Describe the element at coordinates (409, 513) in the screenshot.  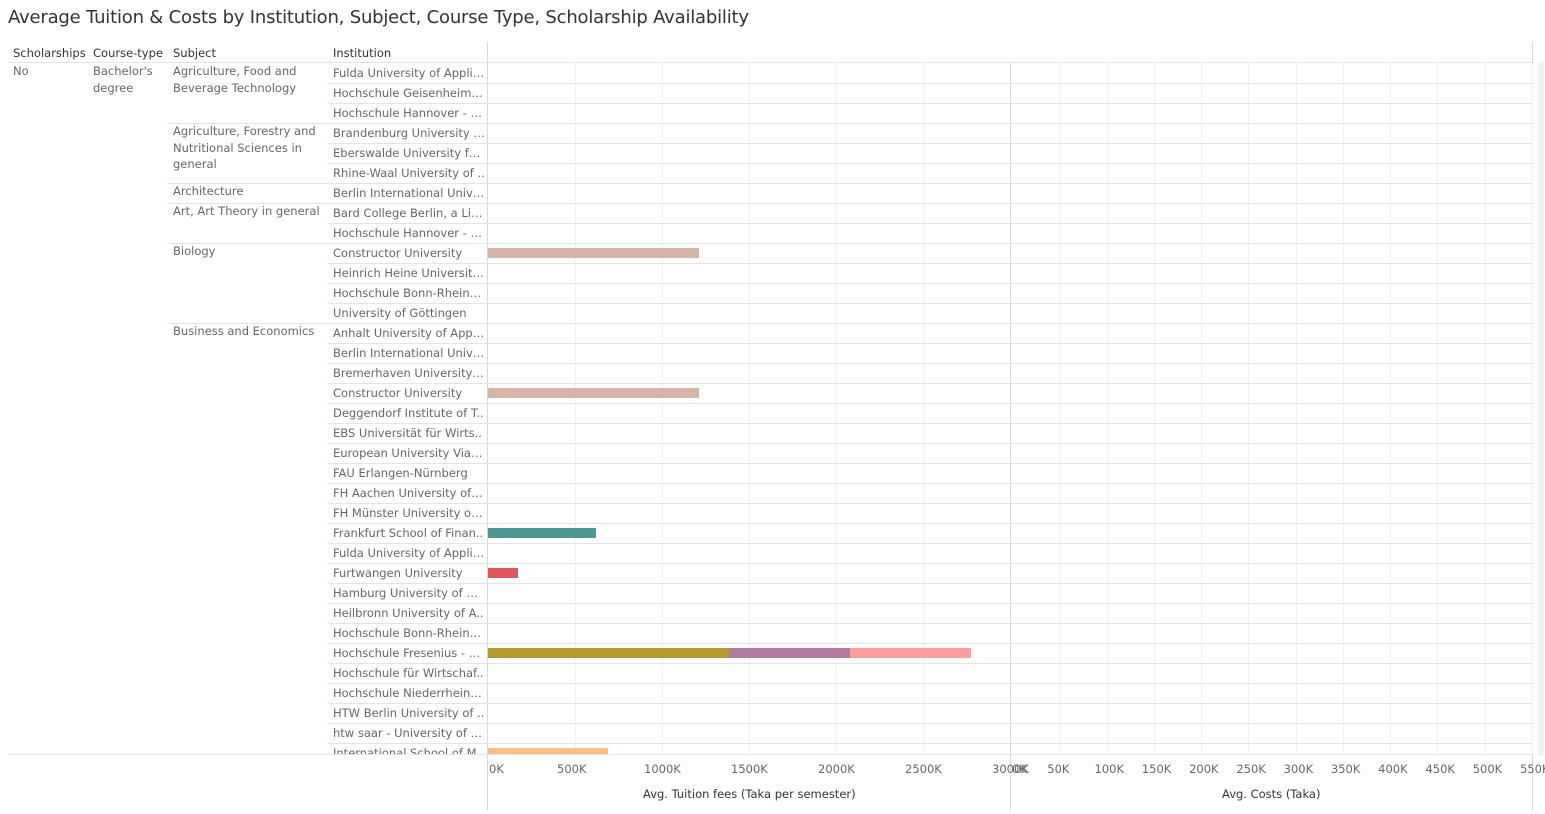
I see `institution-label: FH Münster University of ..` at that location.